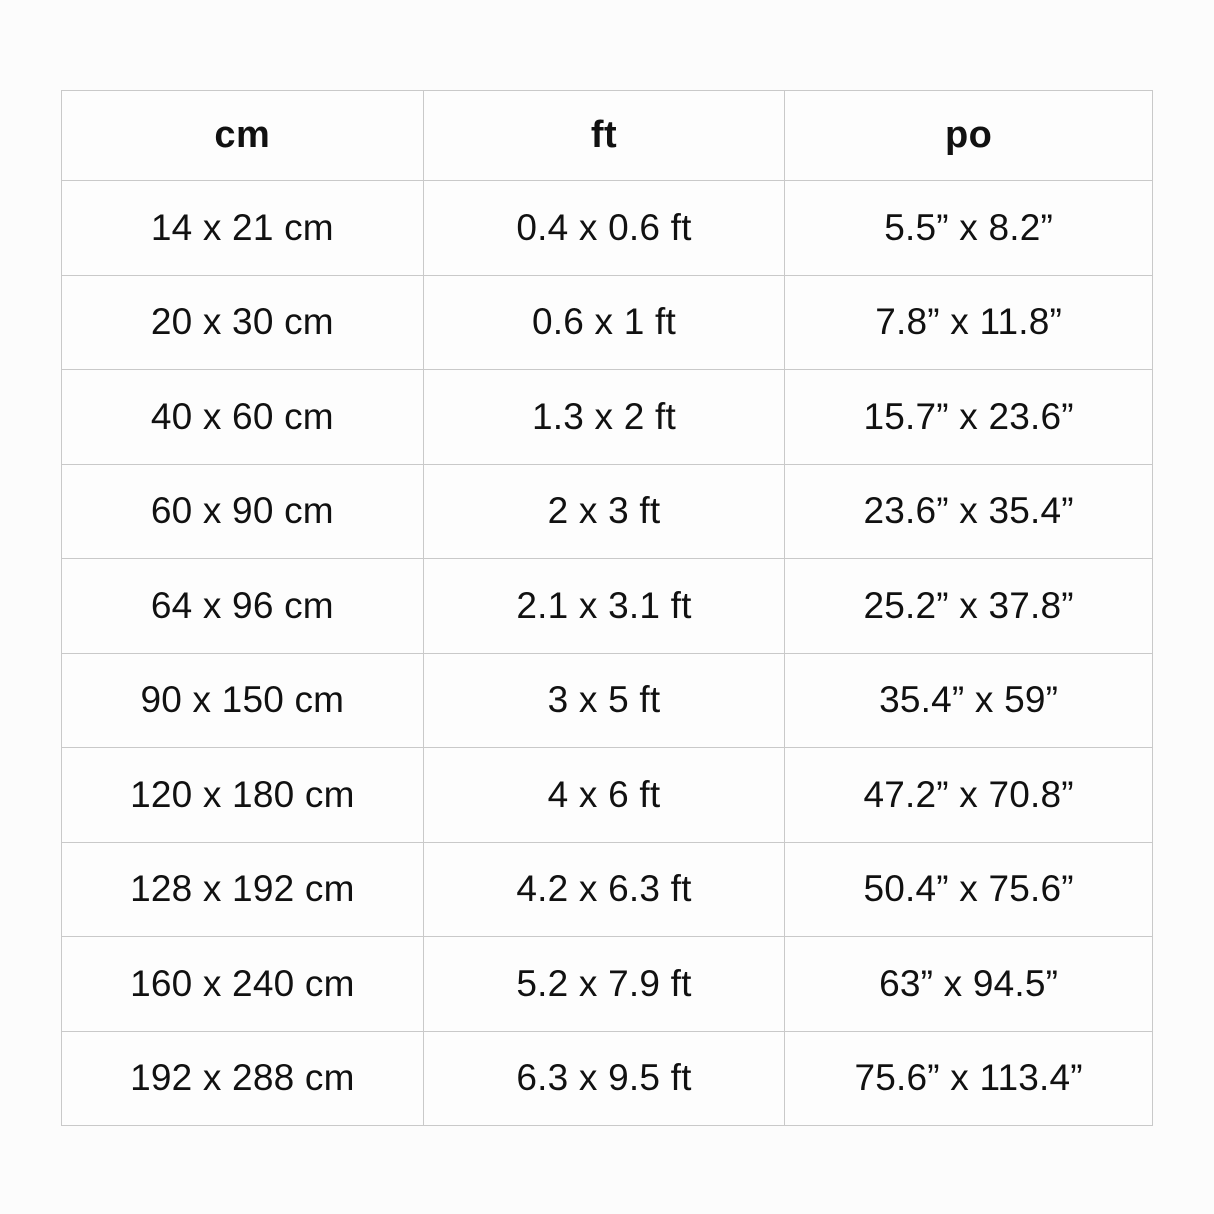 The width and height of the screenshot is (1214, 1214). Describe the element at coordinates (242, 322) in the screenshot. I see `cell-cm: 20 x 30 cm` at that location.